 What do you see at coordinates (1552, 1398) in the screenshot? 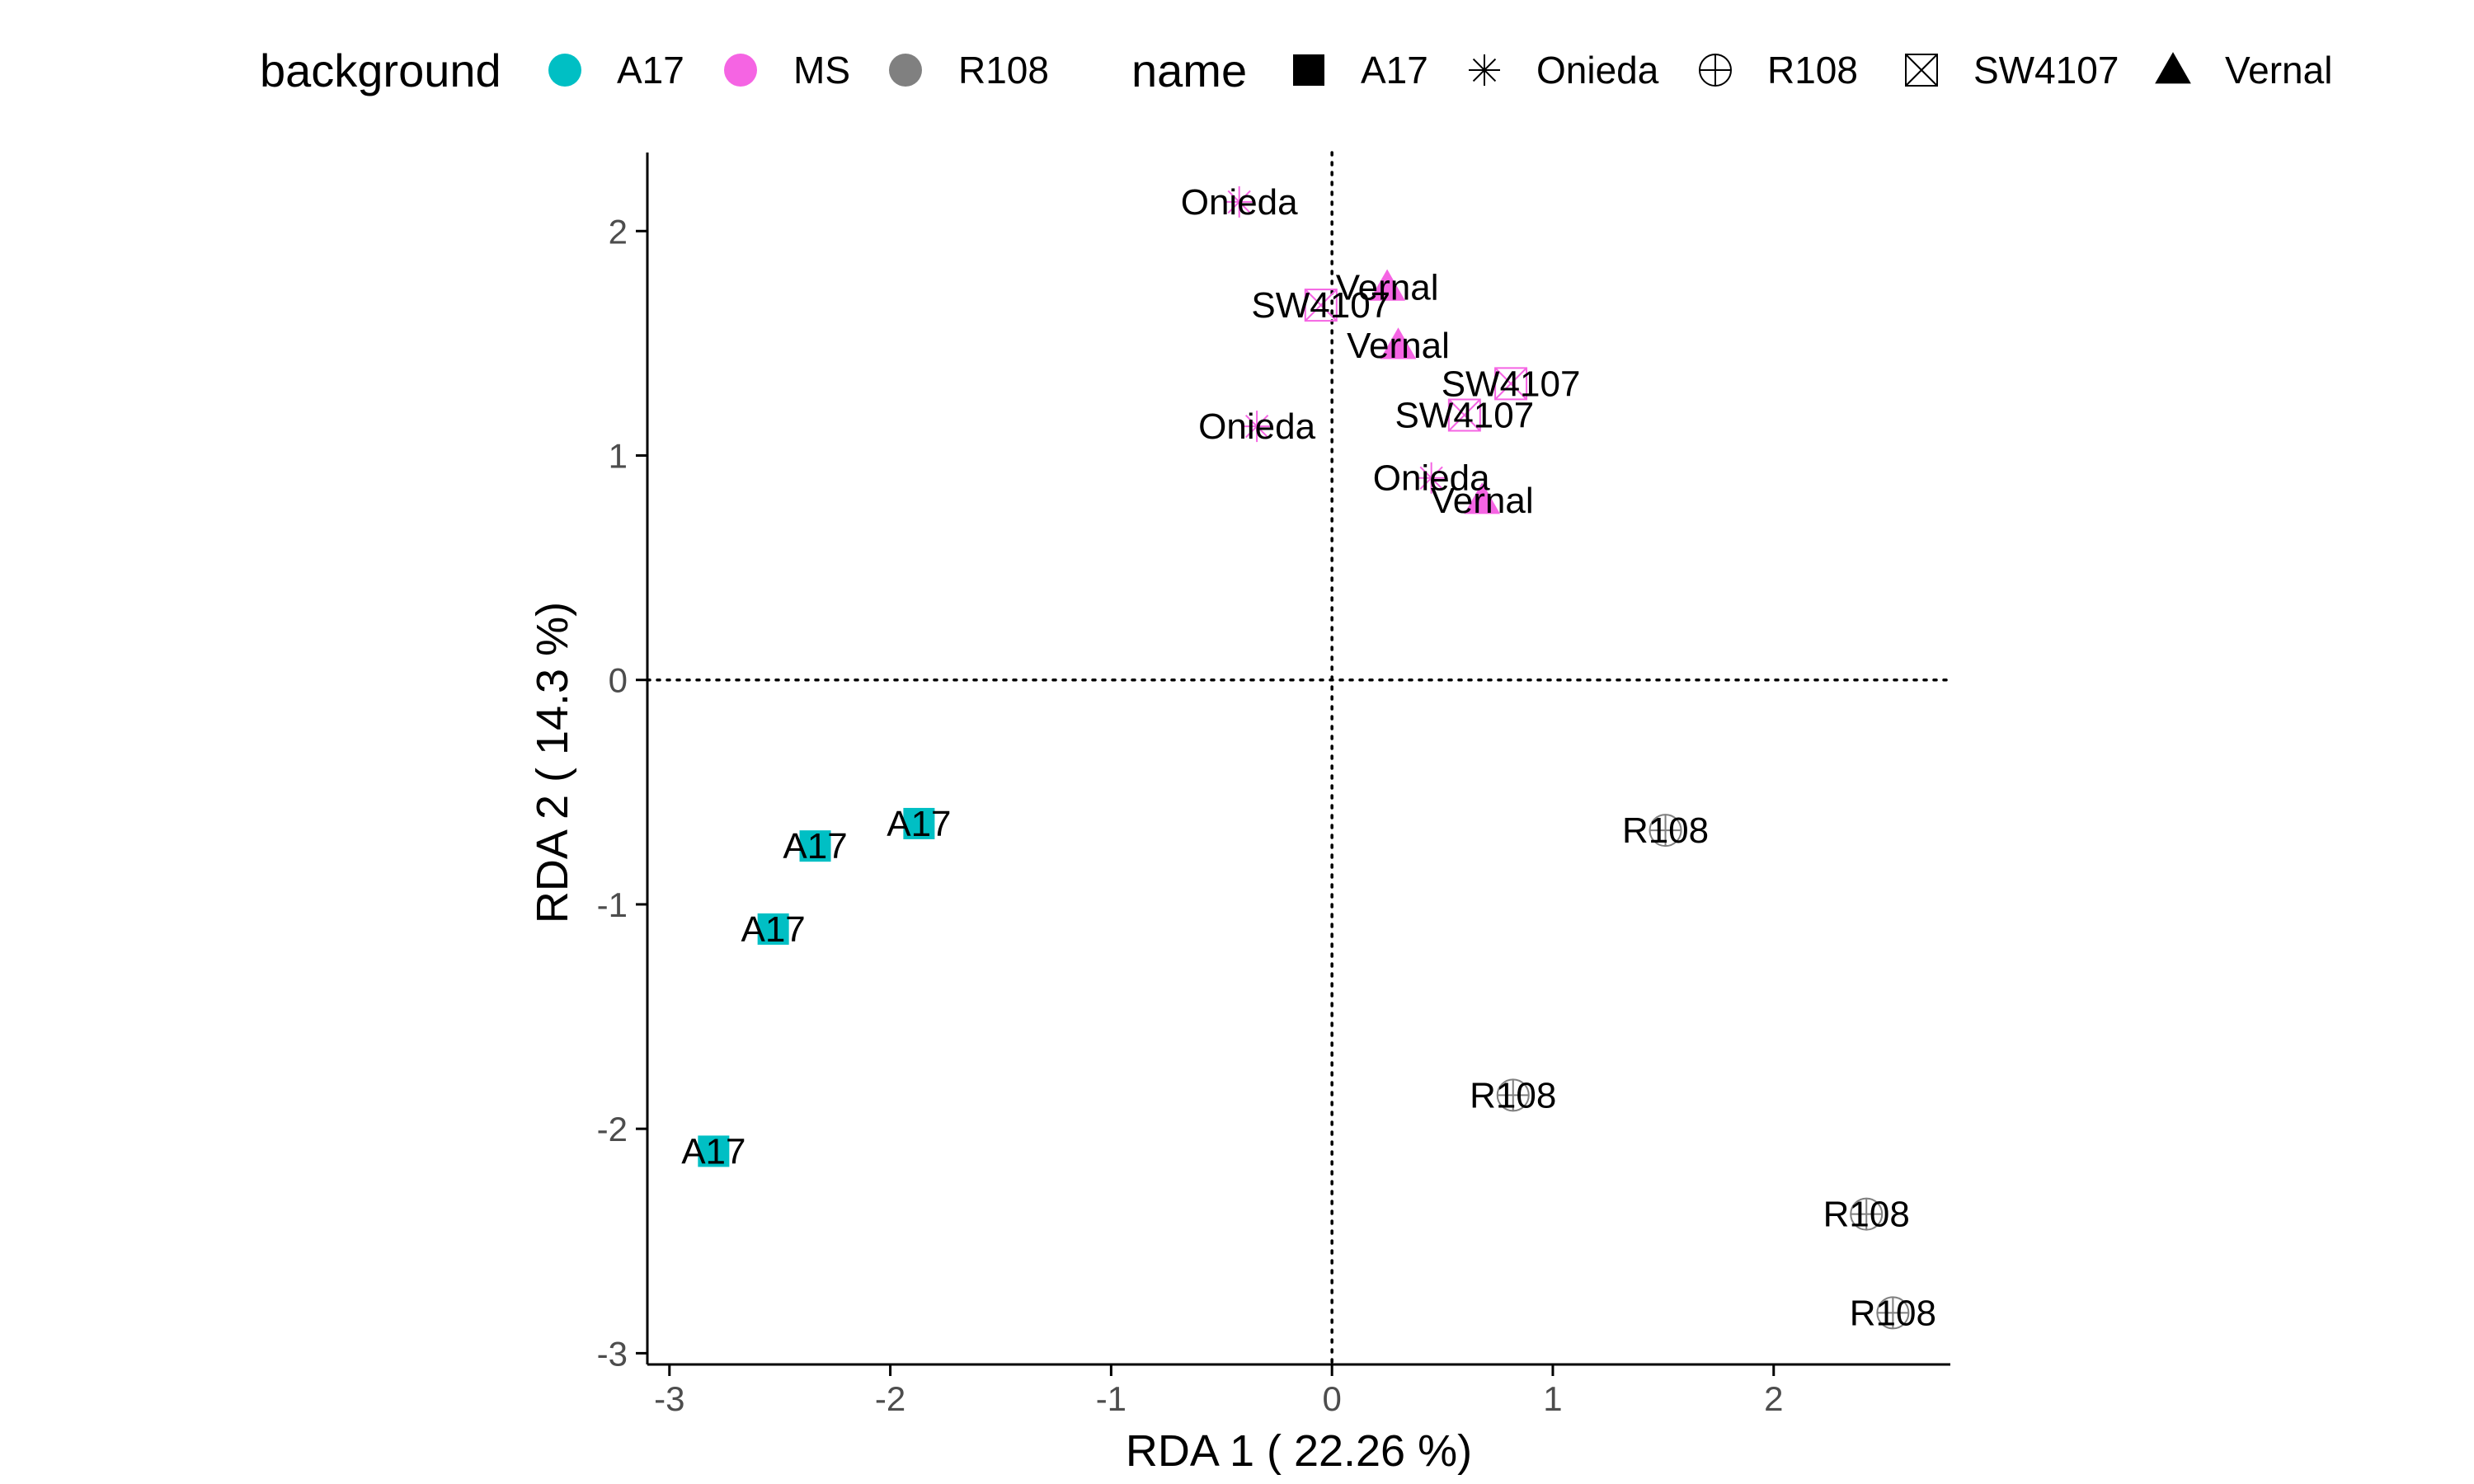
I see `x-tick-label: 1` at bounding box center [1552, 1398].